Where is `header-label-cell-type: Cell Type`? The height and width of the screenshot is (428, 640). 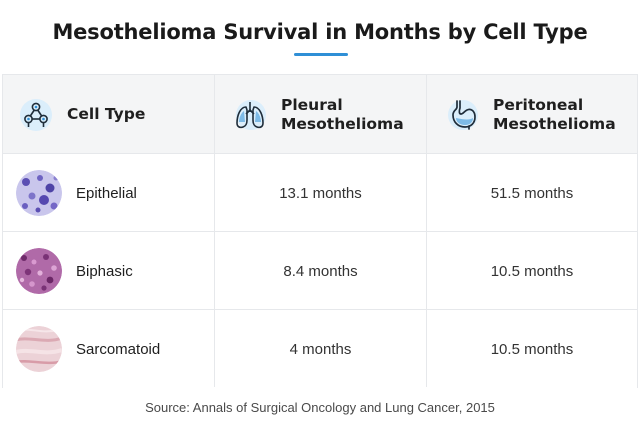
header-label-cell-type: Cell Type is located at coordinates (106, 114).